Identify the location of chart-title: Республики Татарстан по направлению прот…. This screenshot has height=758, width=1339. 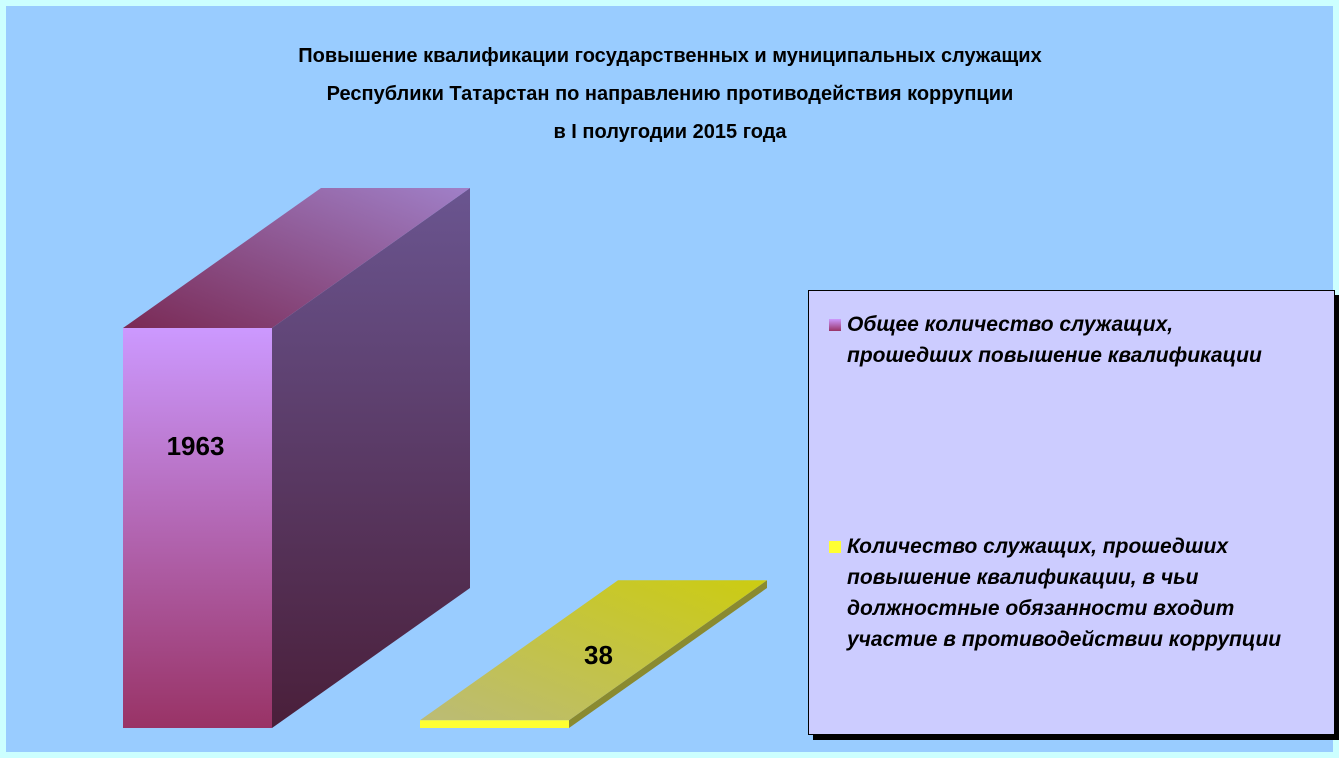
(670, 94).